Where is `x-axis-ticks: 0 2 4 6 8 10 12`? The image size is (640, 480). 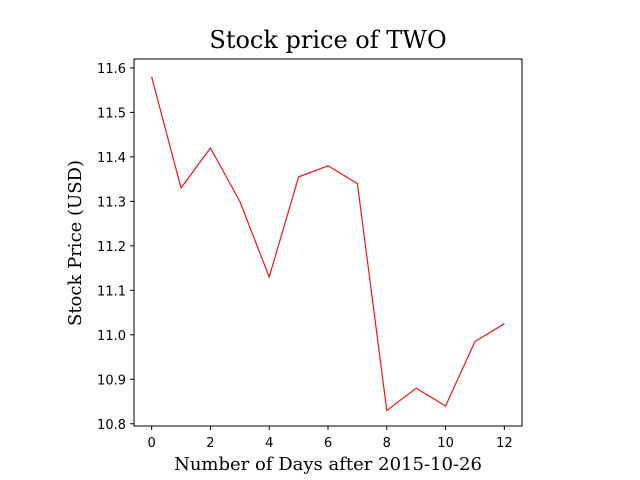 x-axis-ticks: 0 2 4 6 8 10 12 is located at coordinates (330, 438).